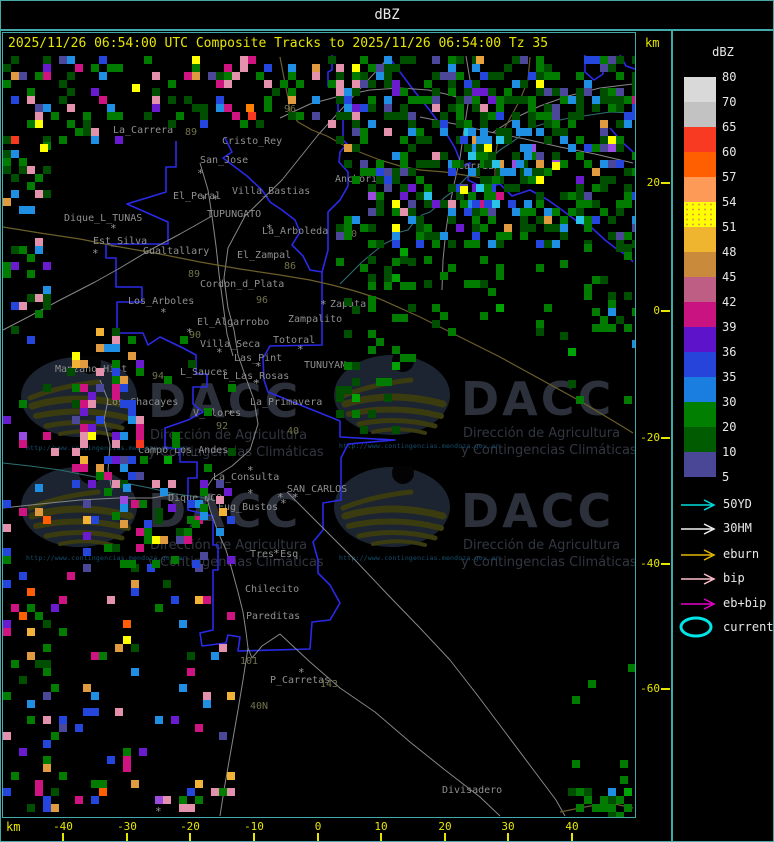  What do you see at coordinates (700, 289) in the screenshot?
I see `scale-swatch` at bounding box center [700, 289].